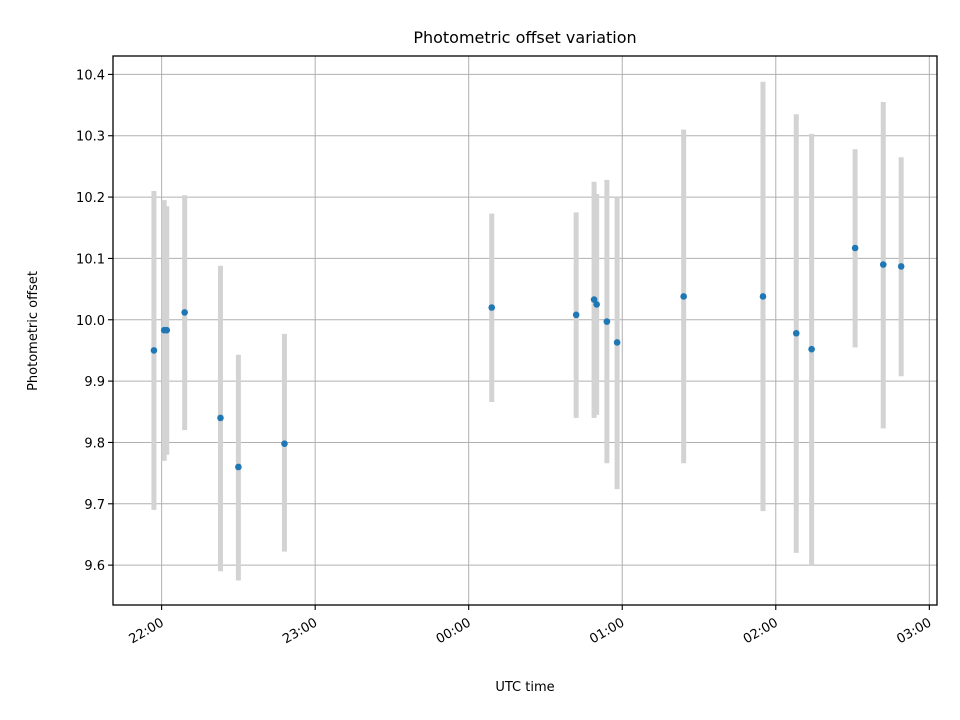 The height and width of the screenshot is (720, 960). What do you see at coordinates (90, 75) in the screenshot?
I see `y-tick-label: 10.4` at bounding box center [90, 75].